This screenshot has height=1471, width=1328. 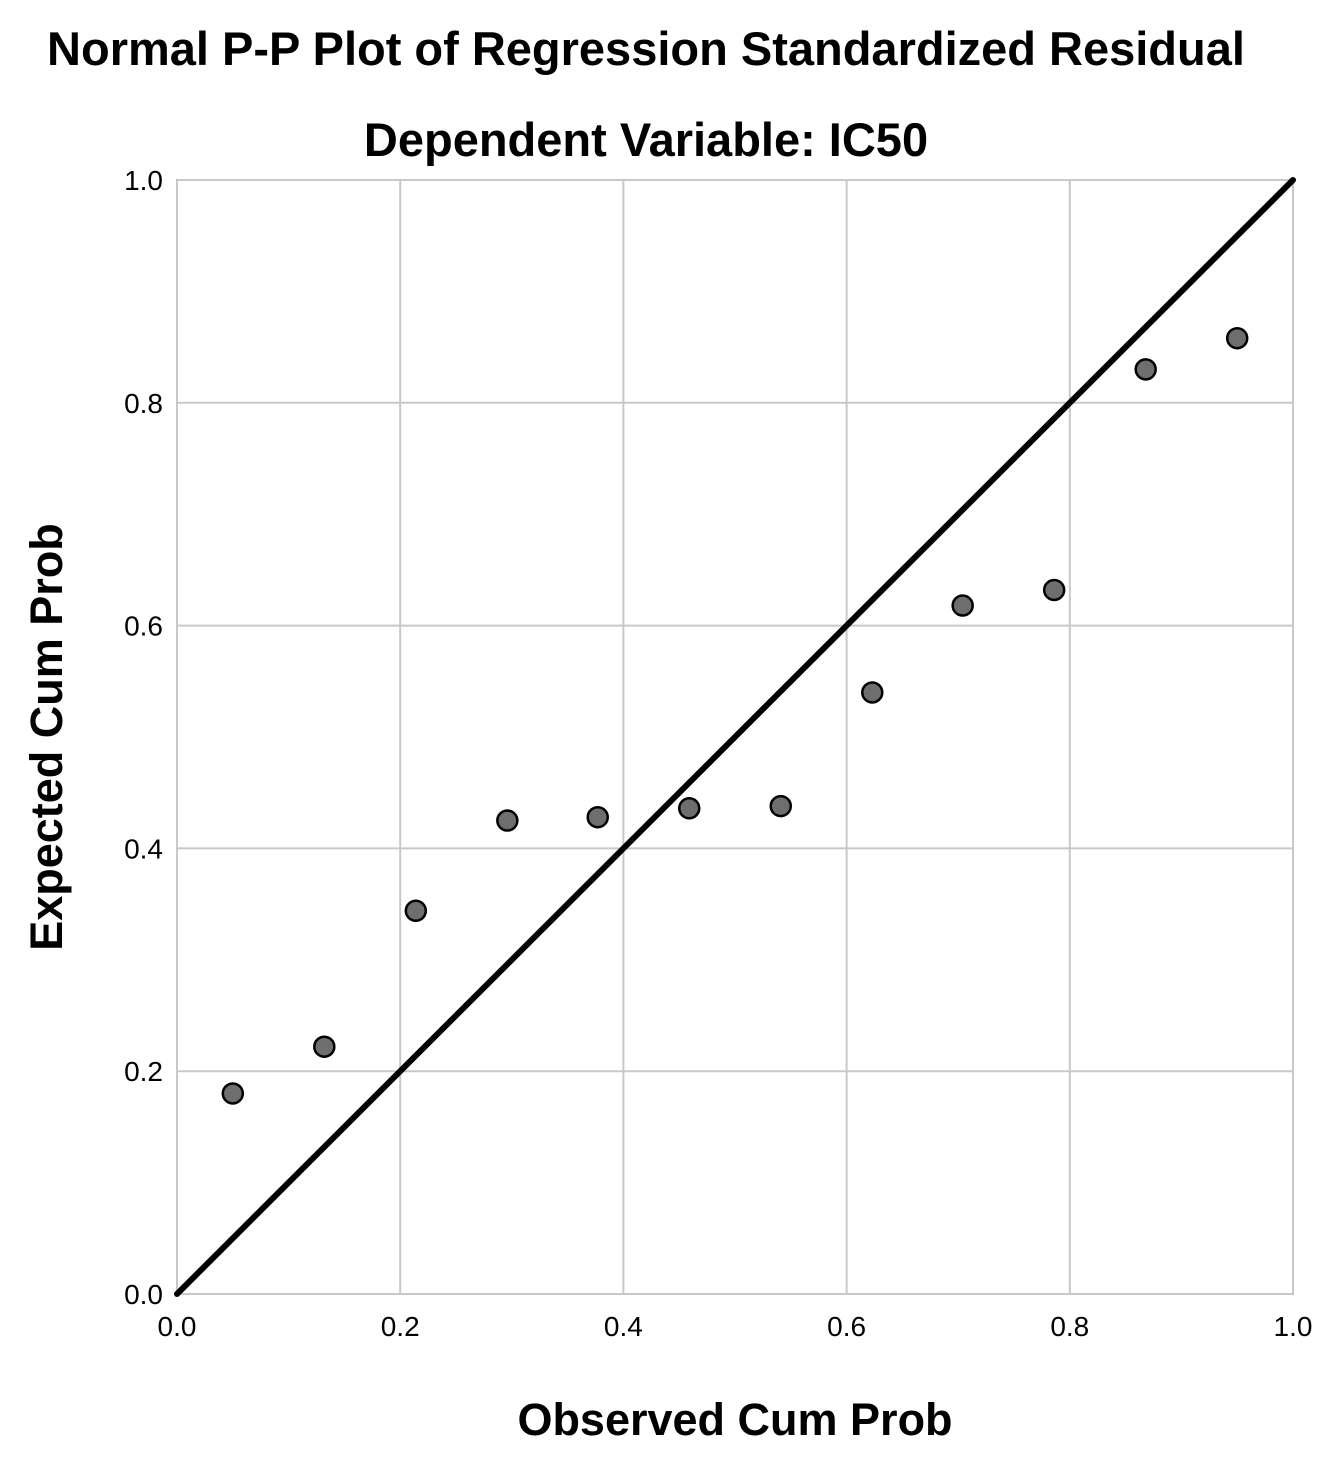 I want to click on y-tick-label: 0.0, so click(x=143, y=1294).